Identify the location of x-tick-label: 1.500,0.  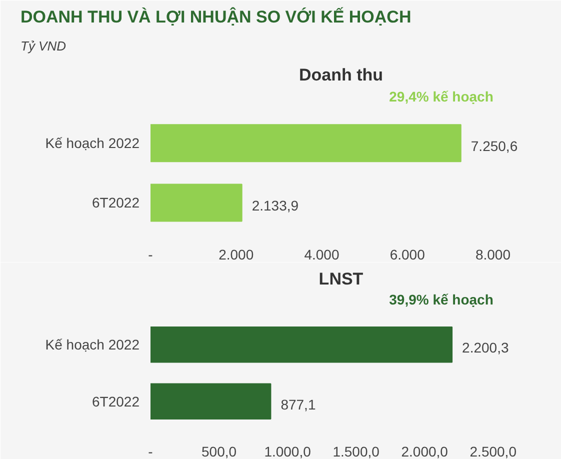
(356, 451).